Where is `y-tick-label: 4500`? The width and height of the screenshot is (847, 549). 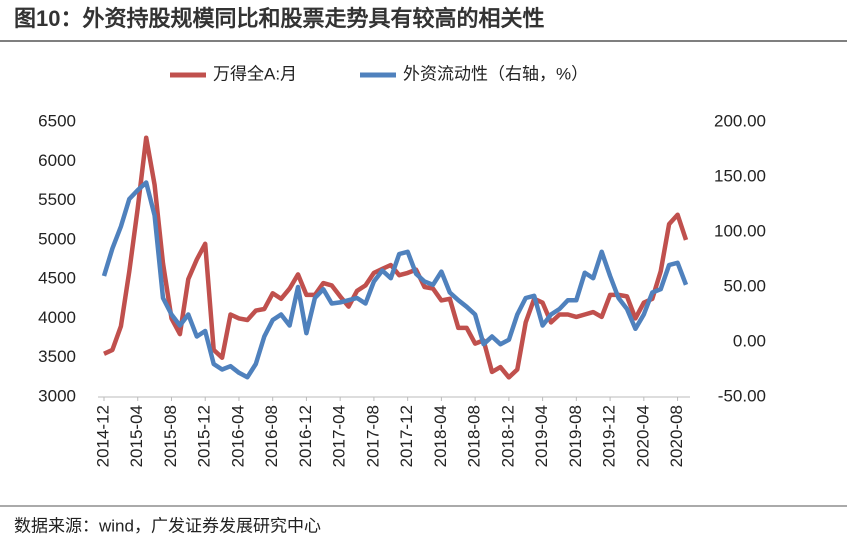
y-tick-label: 4500 is located at coordinates (57, 278).